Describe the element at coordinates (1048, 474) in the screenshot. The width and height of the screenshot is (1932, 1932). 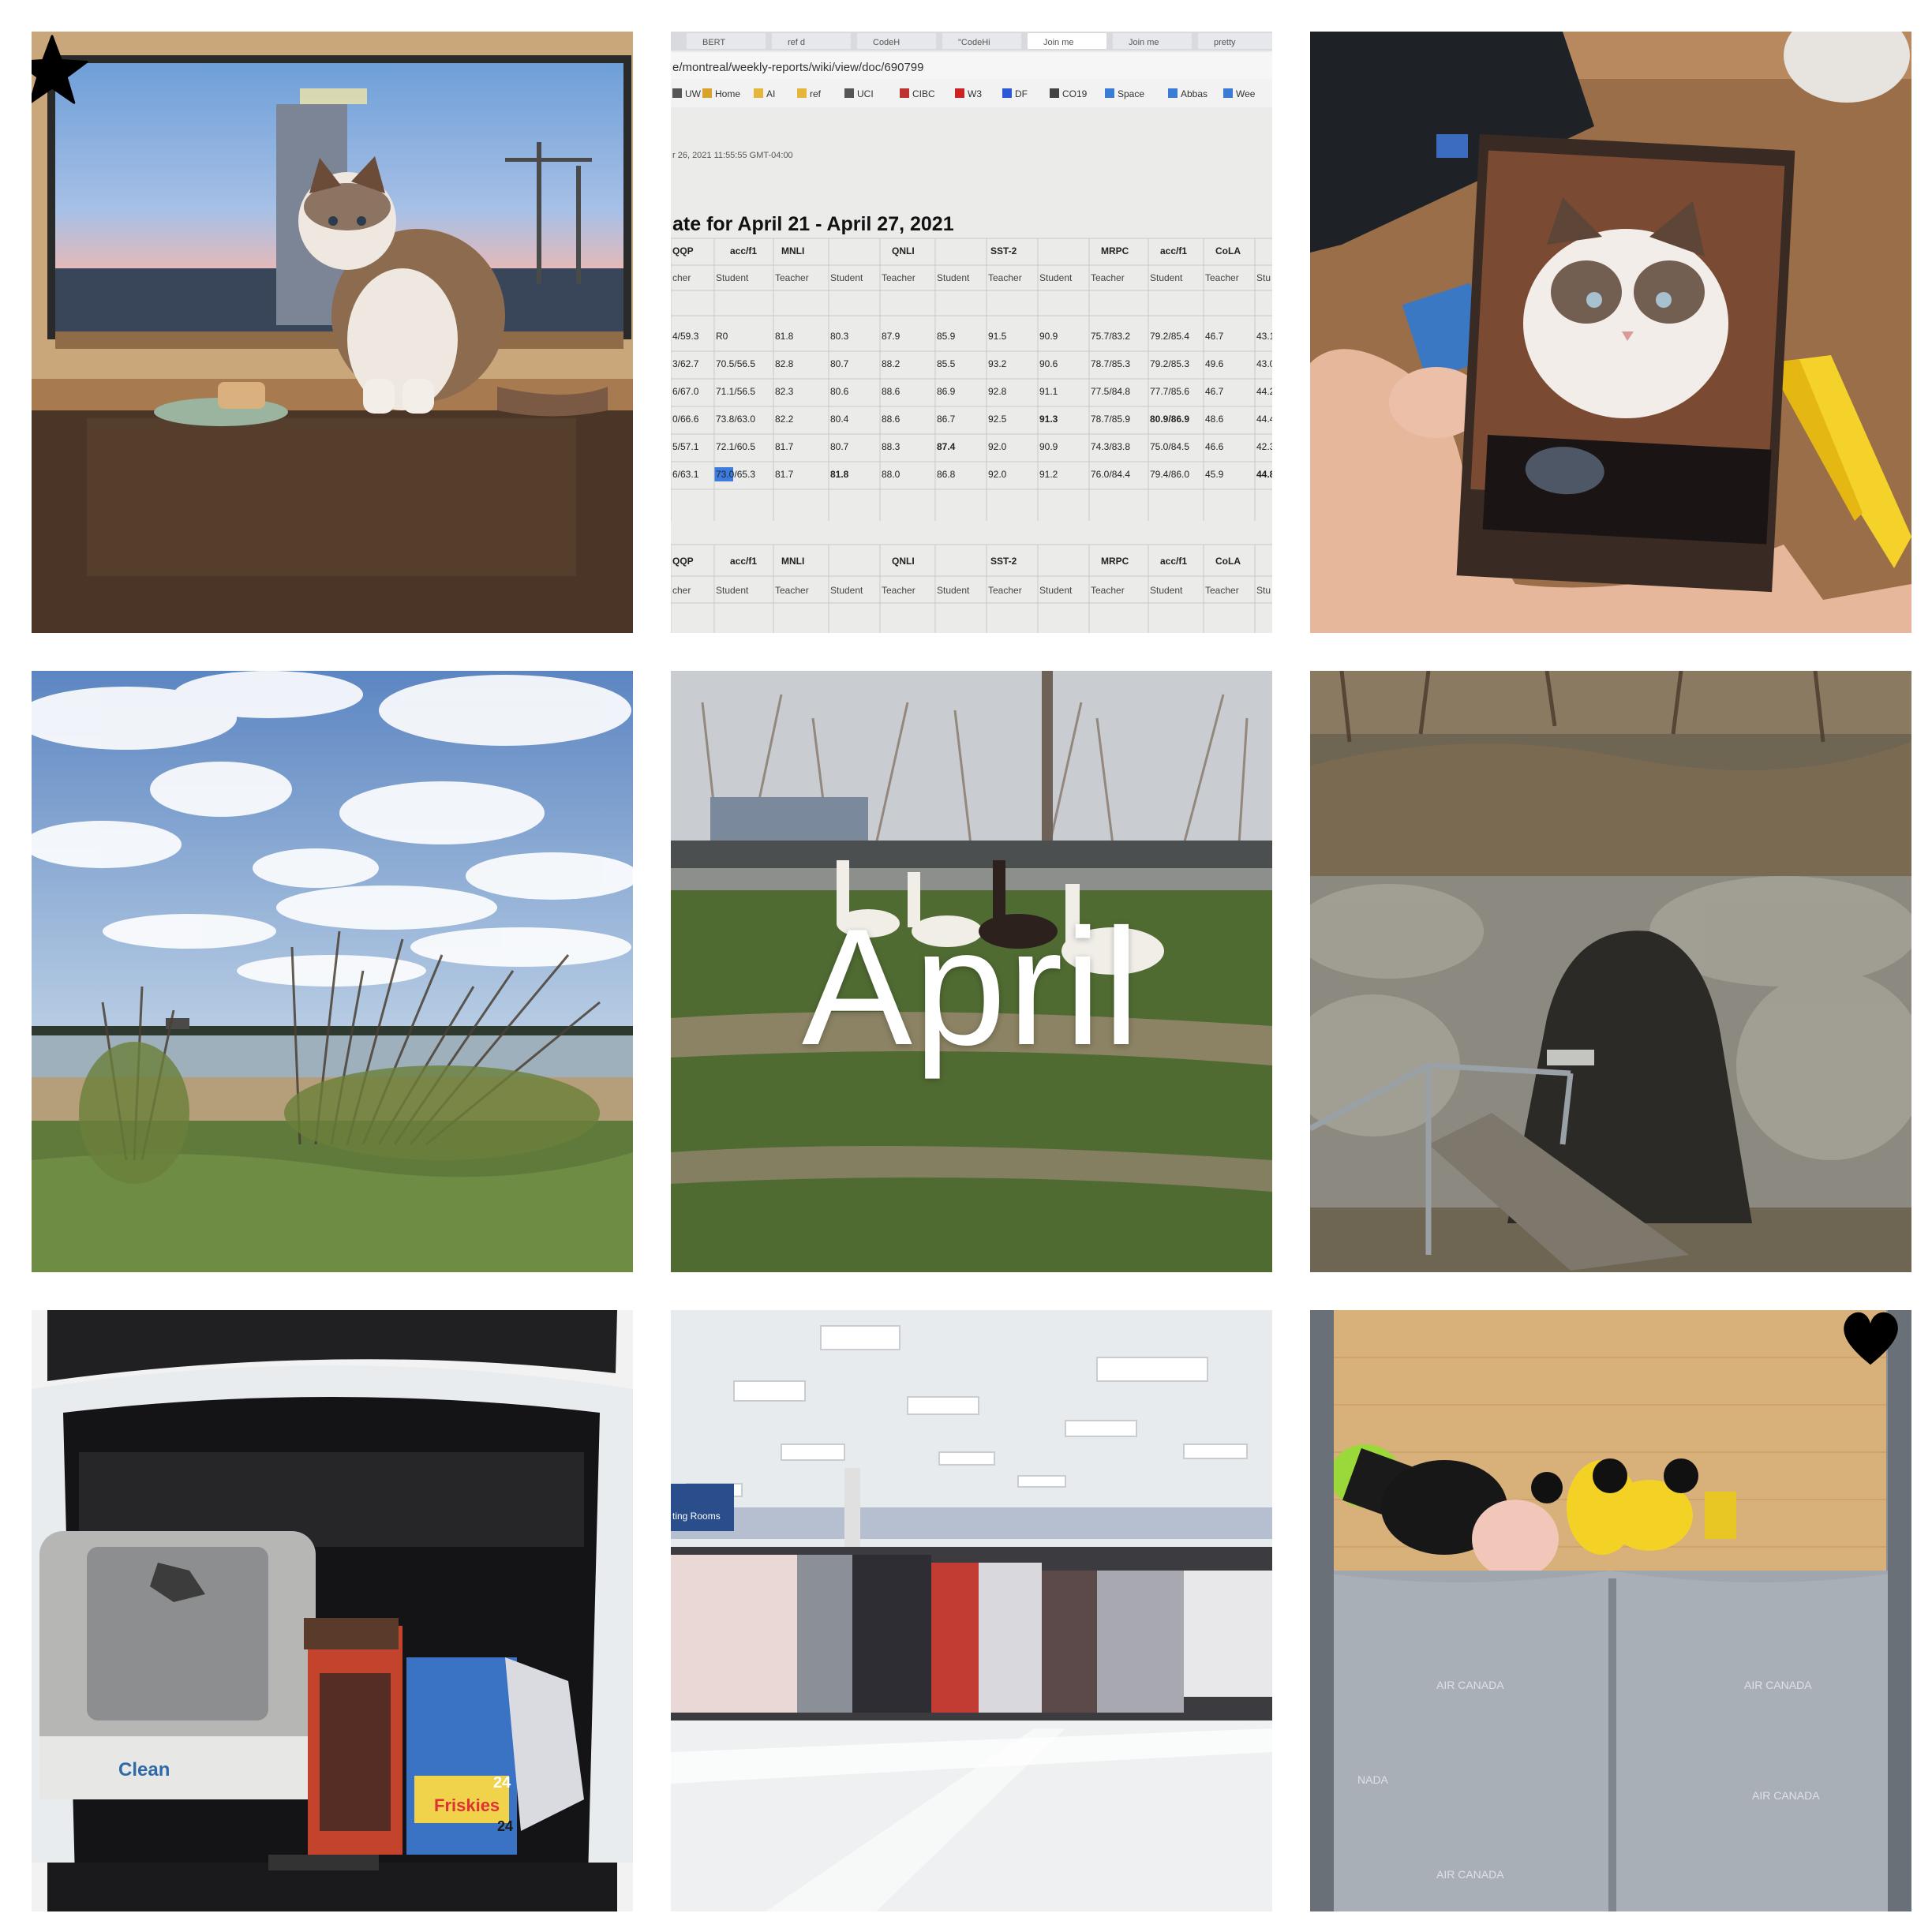
I see `table-cell: 91.2` at that location.